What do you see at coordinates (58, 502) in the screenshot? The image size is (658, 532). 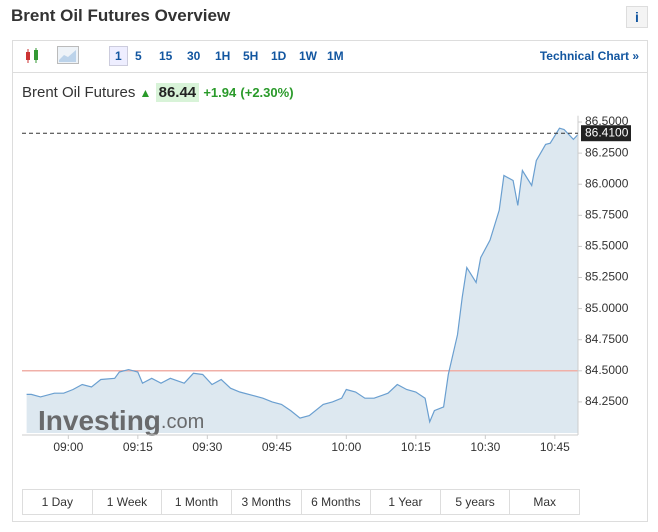 I see `range-button: 1 Day` at bounding box center [58, 502].